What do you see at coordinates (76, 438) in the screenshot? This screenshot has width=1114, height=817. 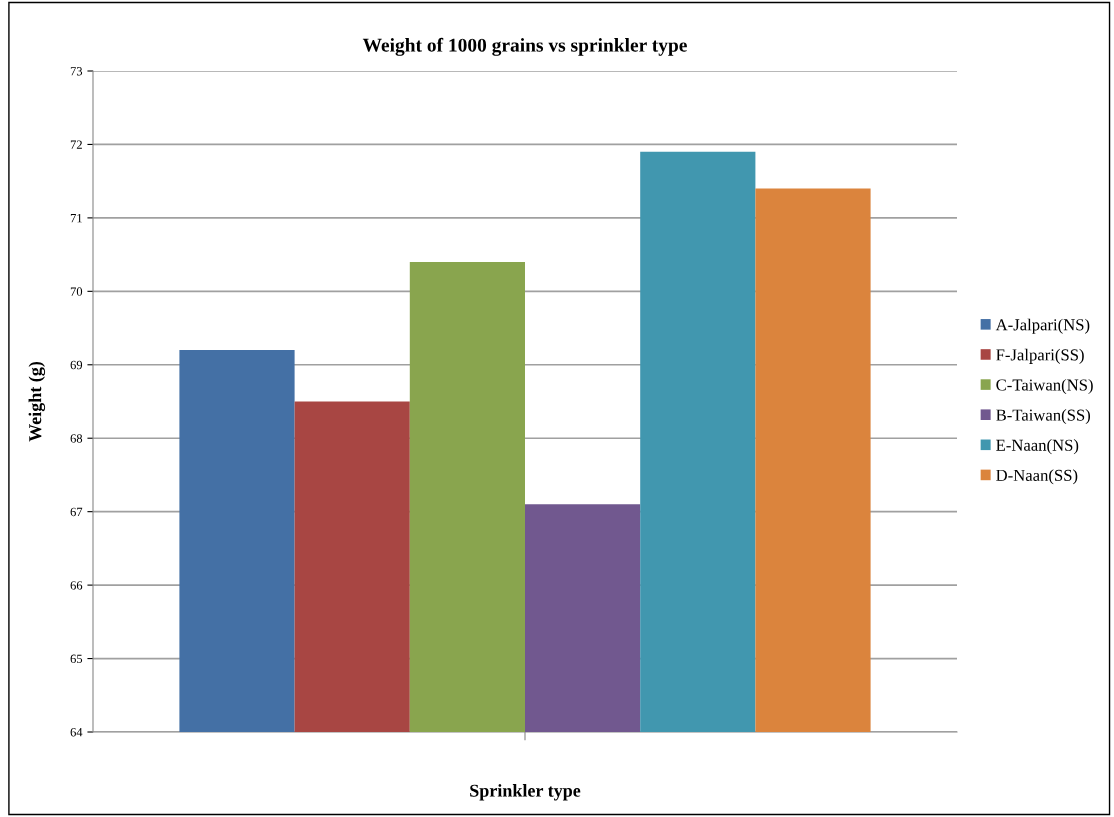 I see `y-tick-label: 68` at bounding box center [76, 438].